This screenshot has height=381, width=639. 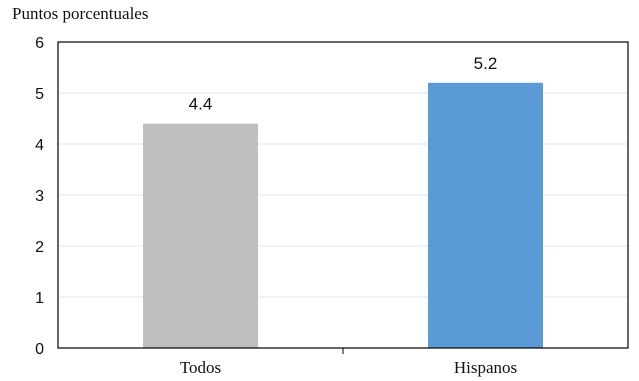 I want to click on y-tick-label: 0, so click(x=39, y=349).